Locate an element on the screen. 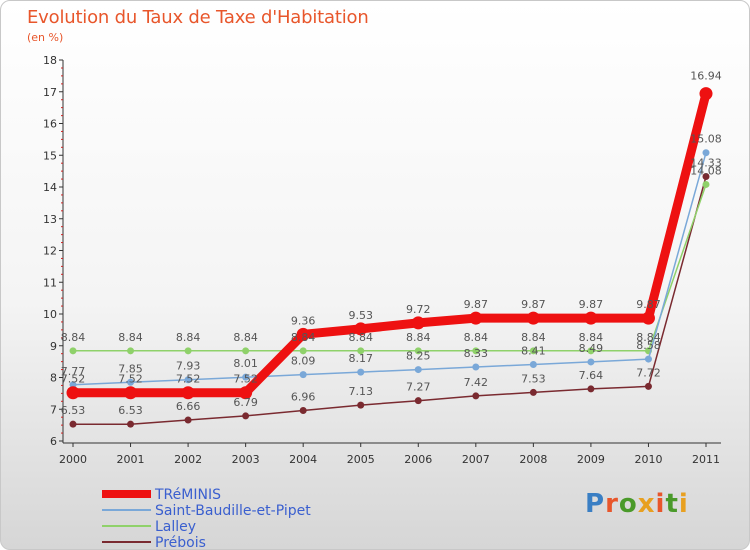 This screenshot has height=550, width=750. y-tick-label: 15 is located at coordinates (50, 155).